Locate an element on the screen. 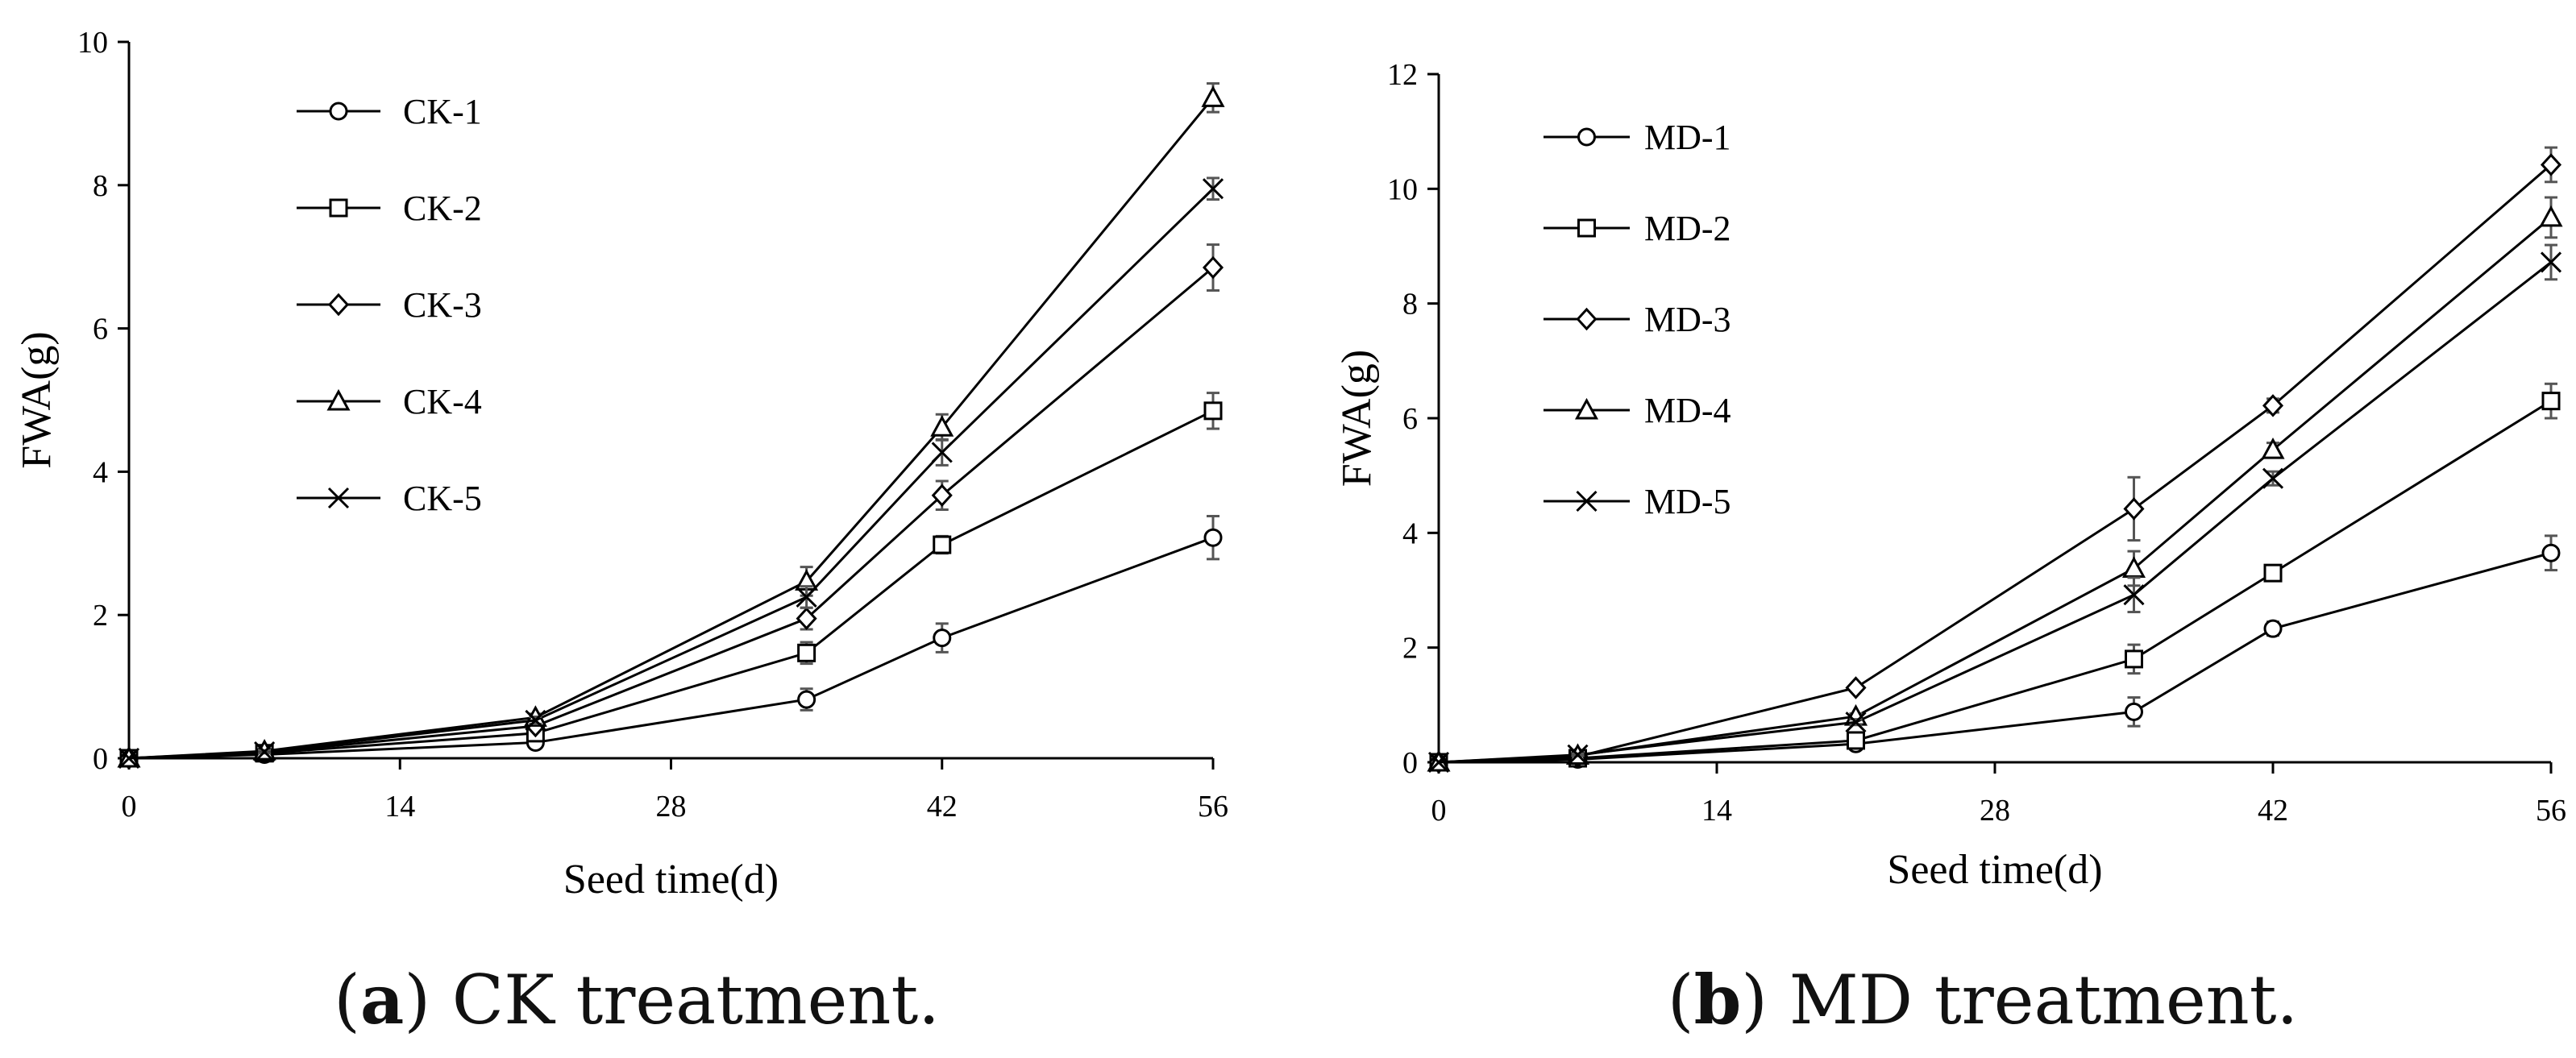  y-tick-label: 10 is located at coordinates (1402, 189).